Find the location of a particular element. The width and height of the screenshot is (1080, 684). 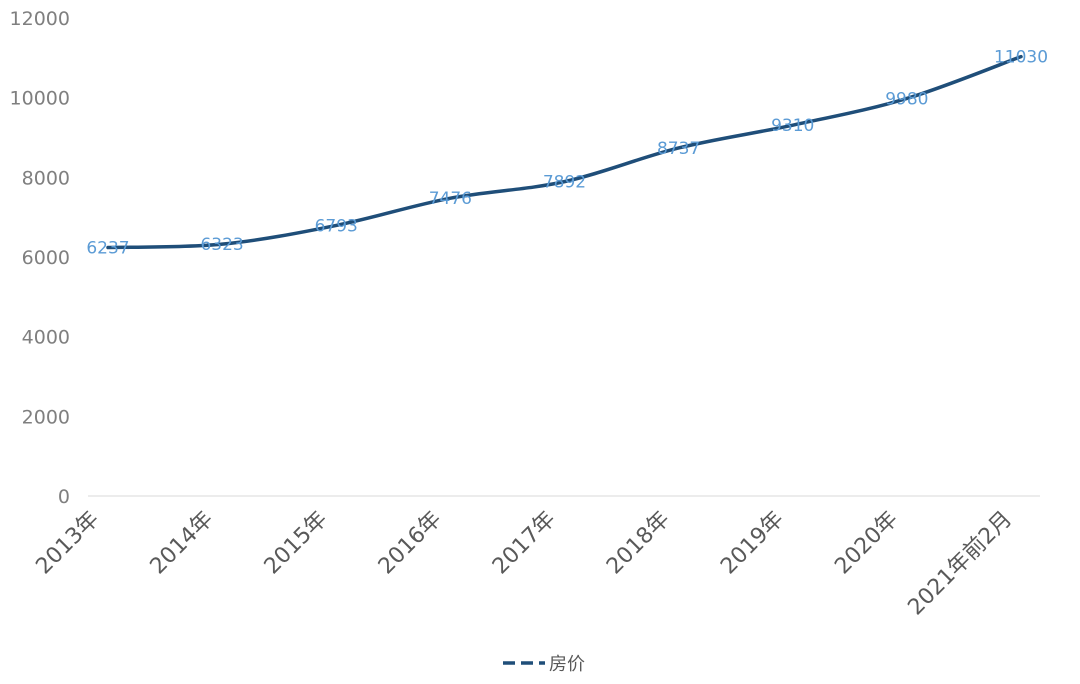

data-label: 9310 is located at coordinates (792, 126).